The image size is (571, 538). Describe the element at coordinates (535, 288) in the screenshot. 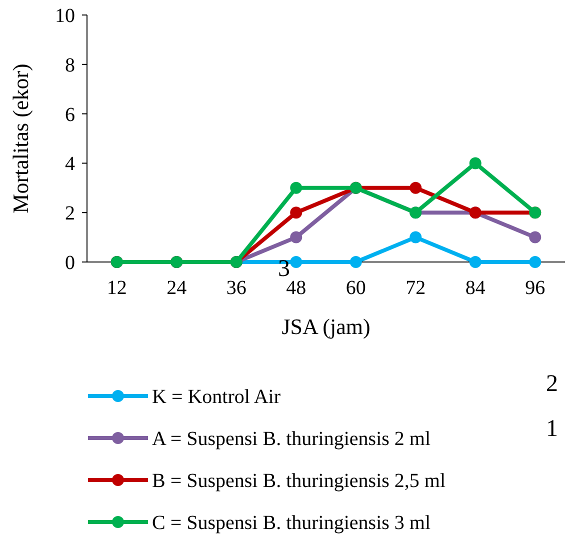

I see `x-tick-label: 96` at that location.